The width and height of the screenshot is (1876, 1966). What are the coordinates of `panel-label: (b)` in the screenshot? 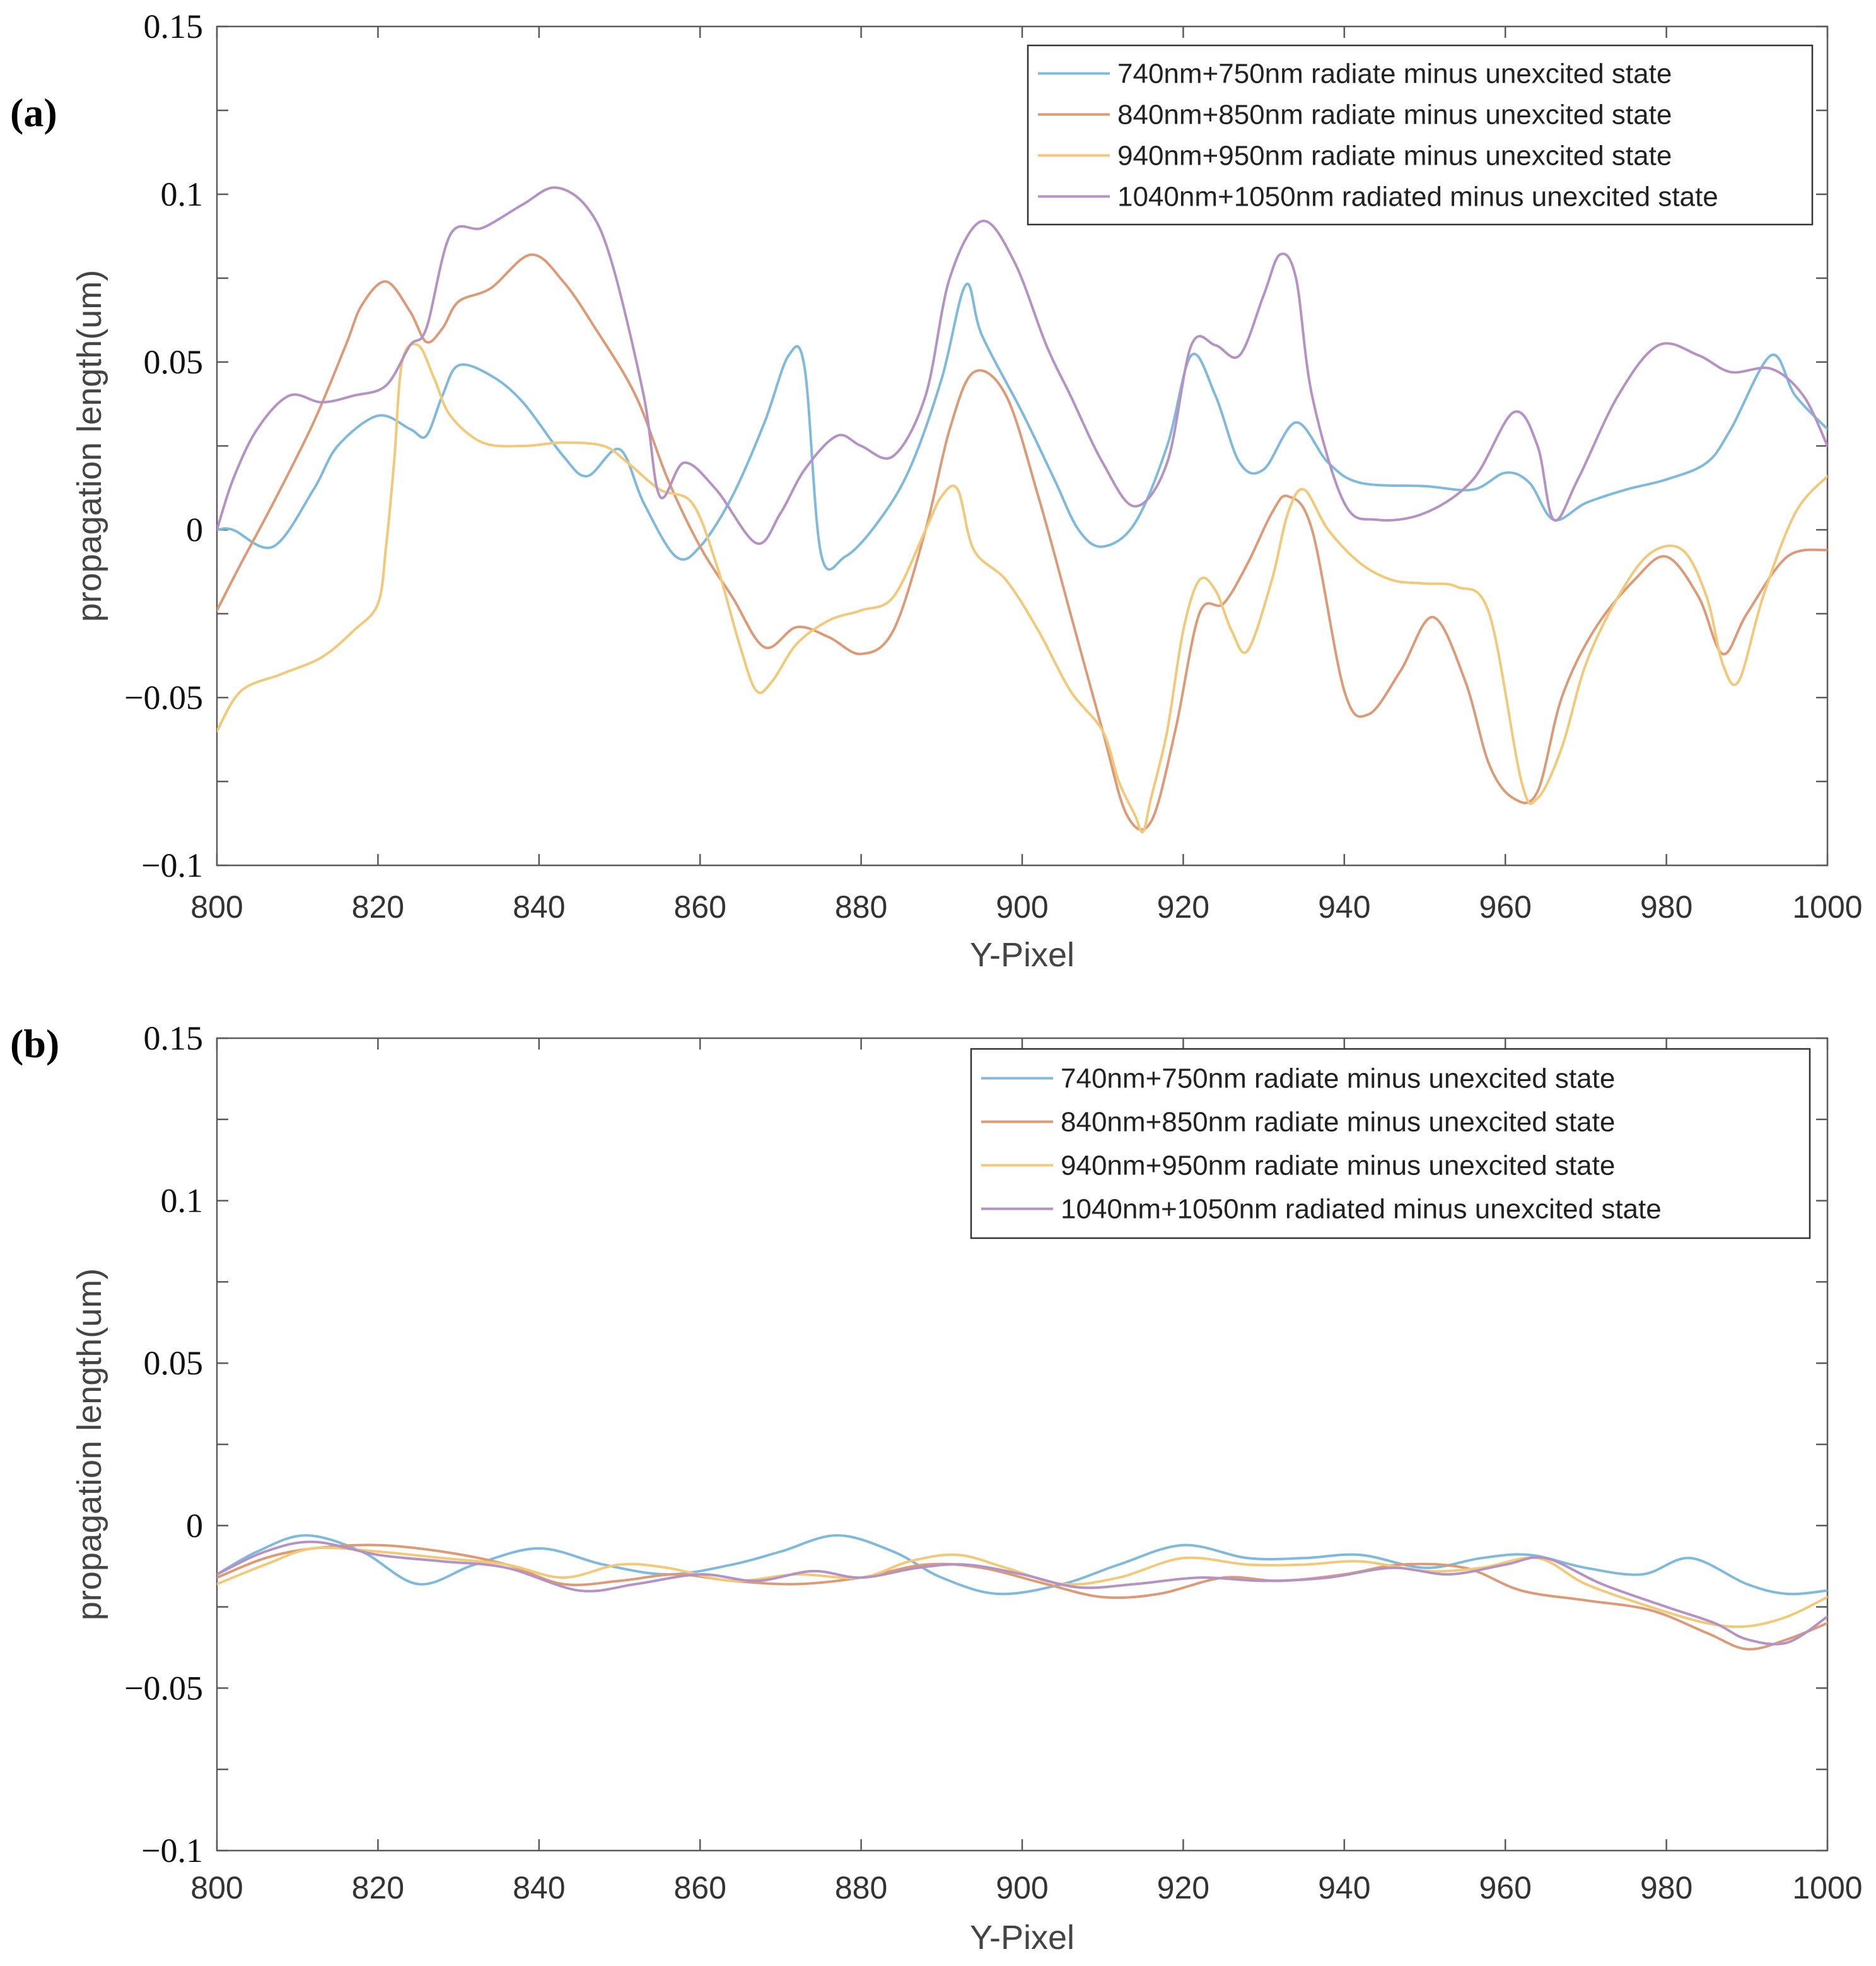 It's located at (34, 1043).